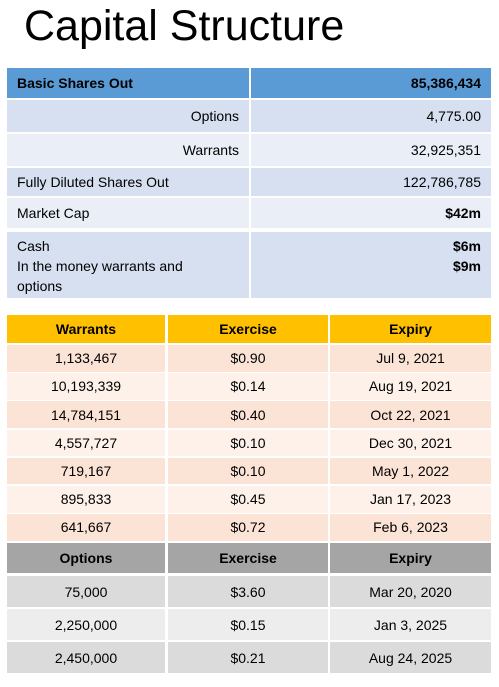 The width and height of the screenshot is (499, 687). Describe the element at coordinates (128, 150) in the screenshot. I see `summary-label: Warrants` at that location.